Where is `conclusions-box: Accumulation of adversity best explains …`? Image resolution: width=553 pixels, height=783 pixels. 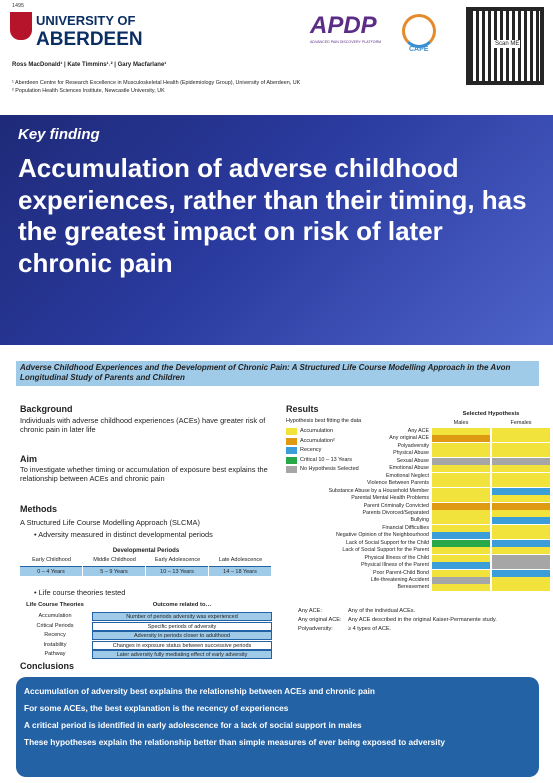 conclusions-box: Accumulation of adversity best explains … is located at coordinates (277, 727).